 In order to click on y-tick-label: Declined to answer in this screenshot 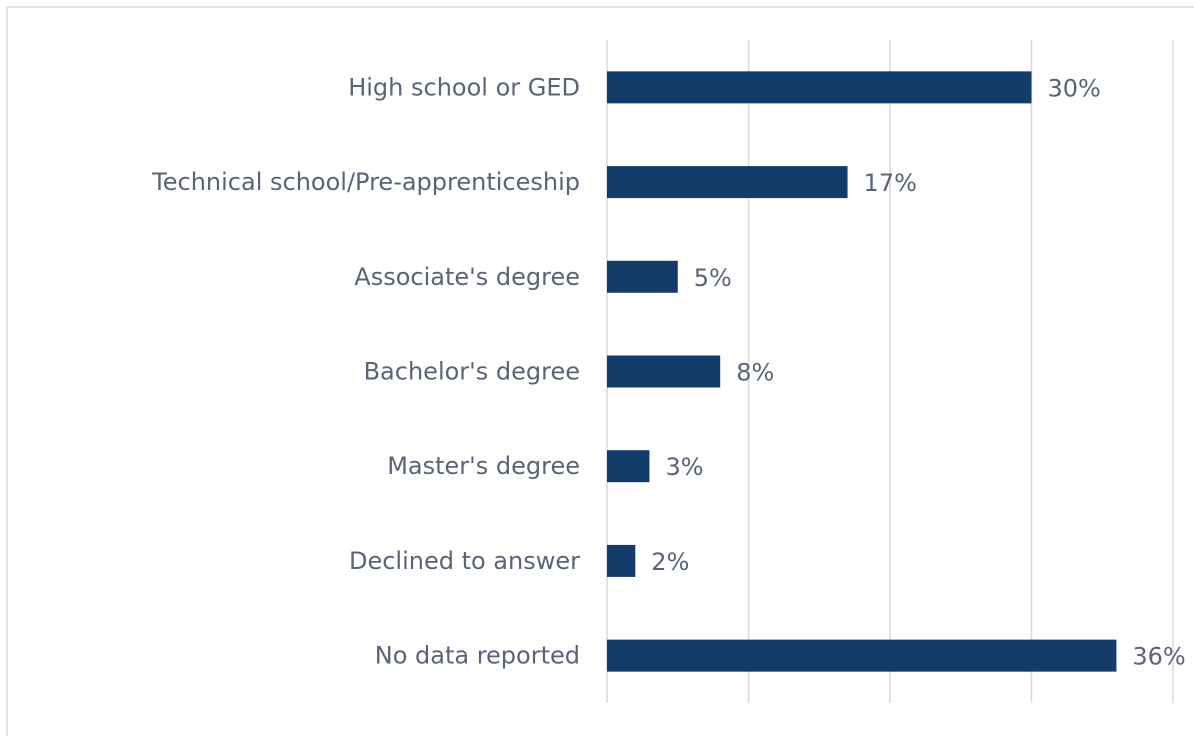, I will do `click(464, 561)`.